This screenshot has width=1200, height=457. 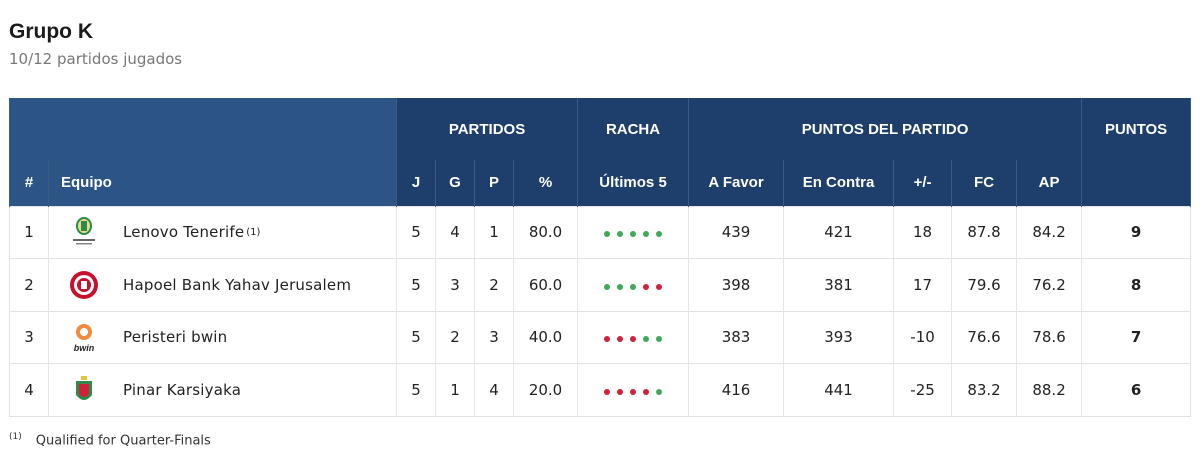 What do you see at coordinates (1049, 232) in the screenshot?
I see `ap-cell: 84.2` at bounding box center [1049, 232].